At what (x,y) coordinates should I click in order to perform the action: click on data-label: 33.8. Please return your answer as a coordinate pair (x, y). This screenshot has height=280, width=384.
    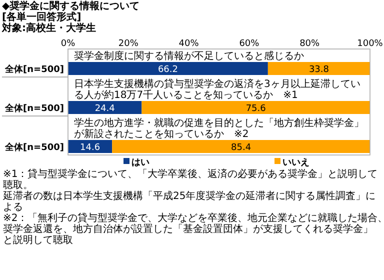
    Looking at the image, I should click on (319, 70).